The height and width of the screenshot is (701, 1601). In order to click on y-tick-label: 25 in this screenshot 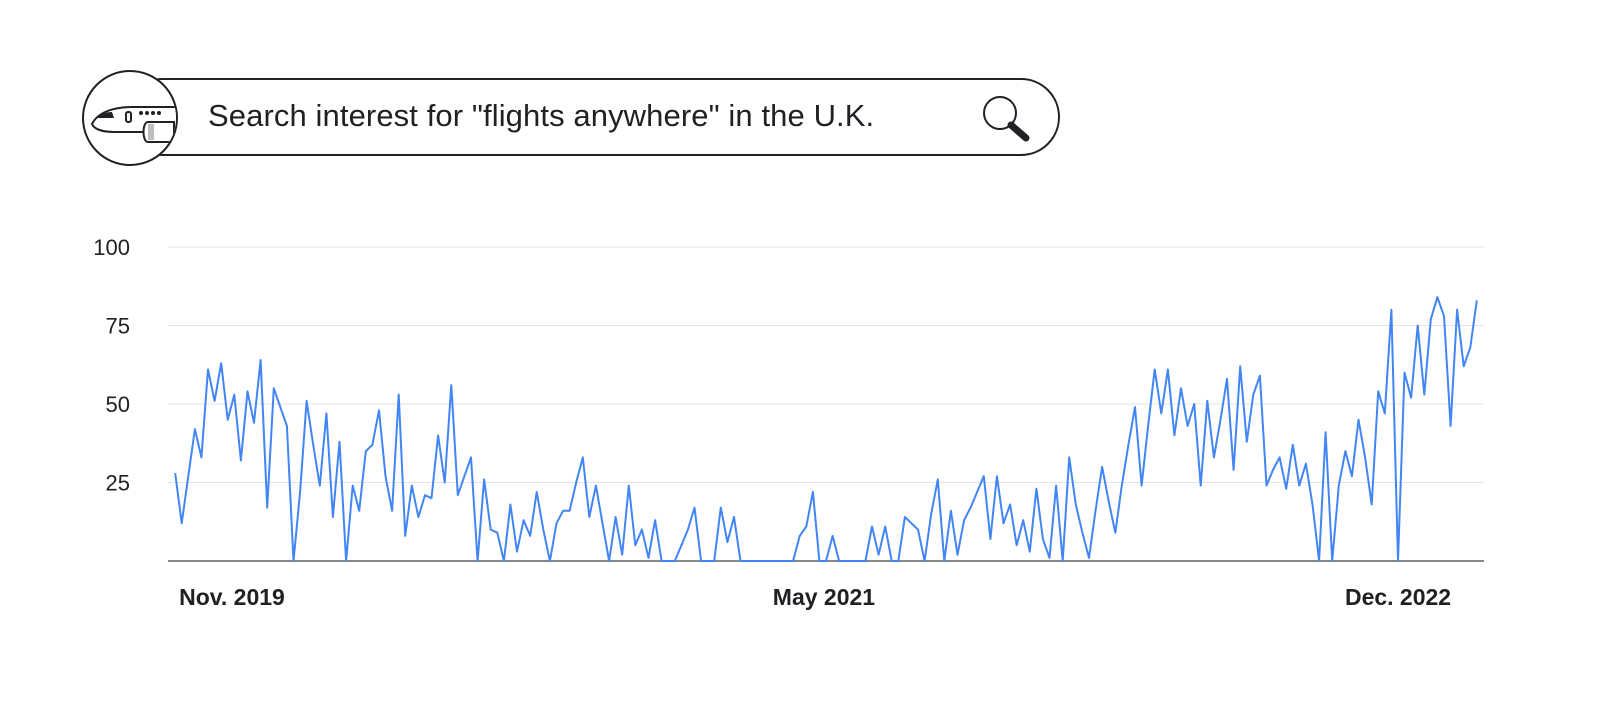, I will do `click(118, 483)`.